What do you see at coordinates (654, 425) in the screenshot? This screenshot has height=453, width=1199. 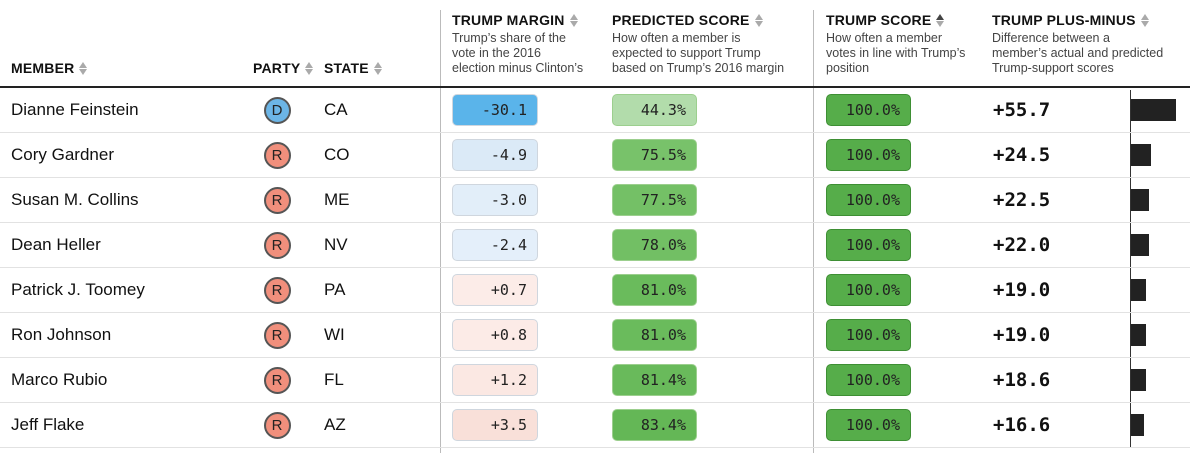 I see `predicted-score-value: 83.4%` at bounding box center [654, 425].